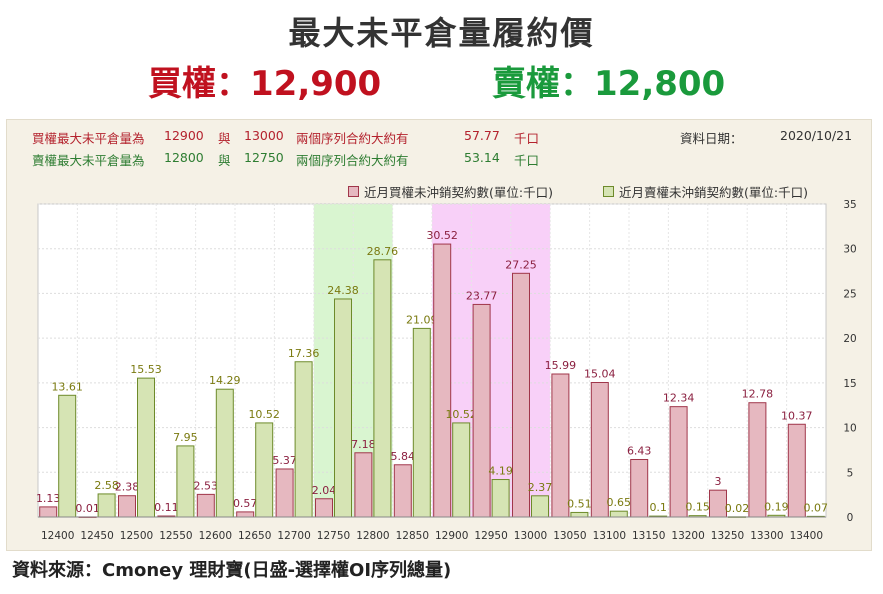 The width and height of the screenshot is (883, 594). I want to click on put-bar-label: 0.15, so click(697, 507).